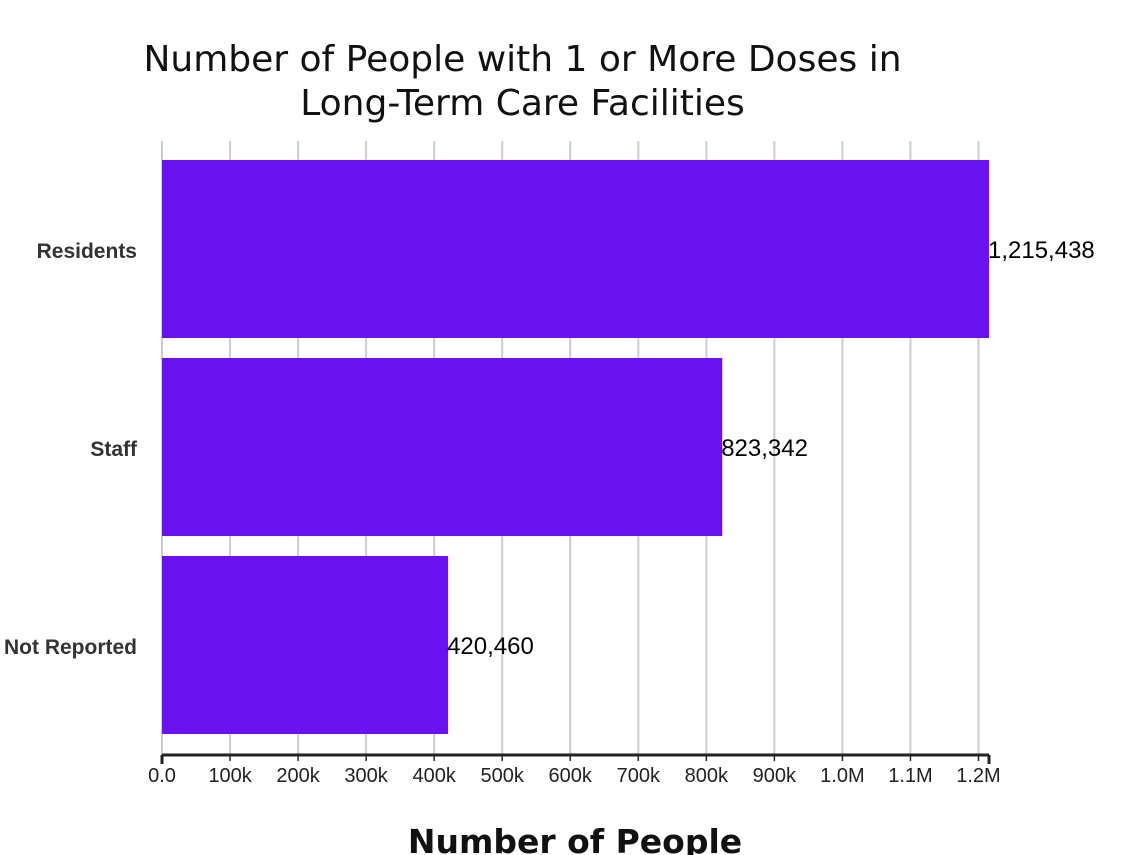 The image size is (1126, 855). I want to click on category-label-0: Residents, so click(87, 251).